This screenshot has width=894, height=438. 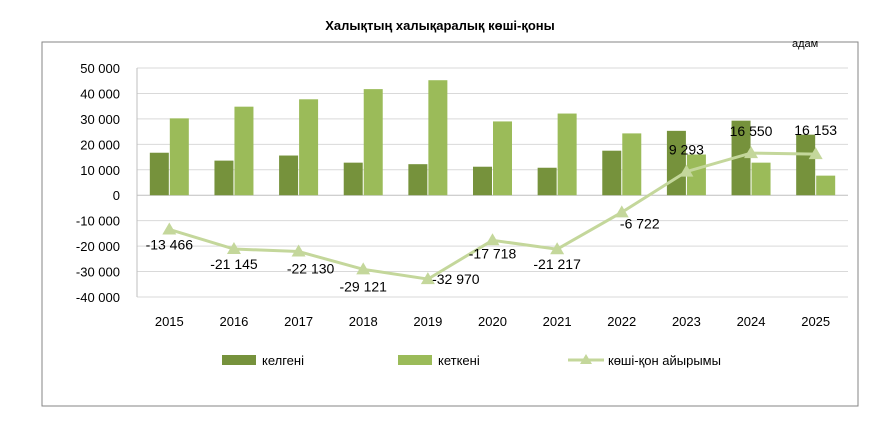 I want to click on balance-data-label: -22 130, so click(x=311, y=269).